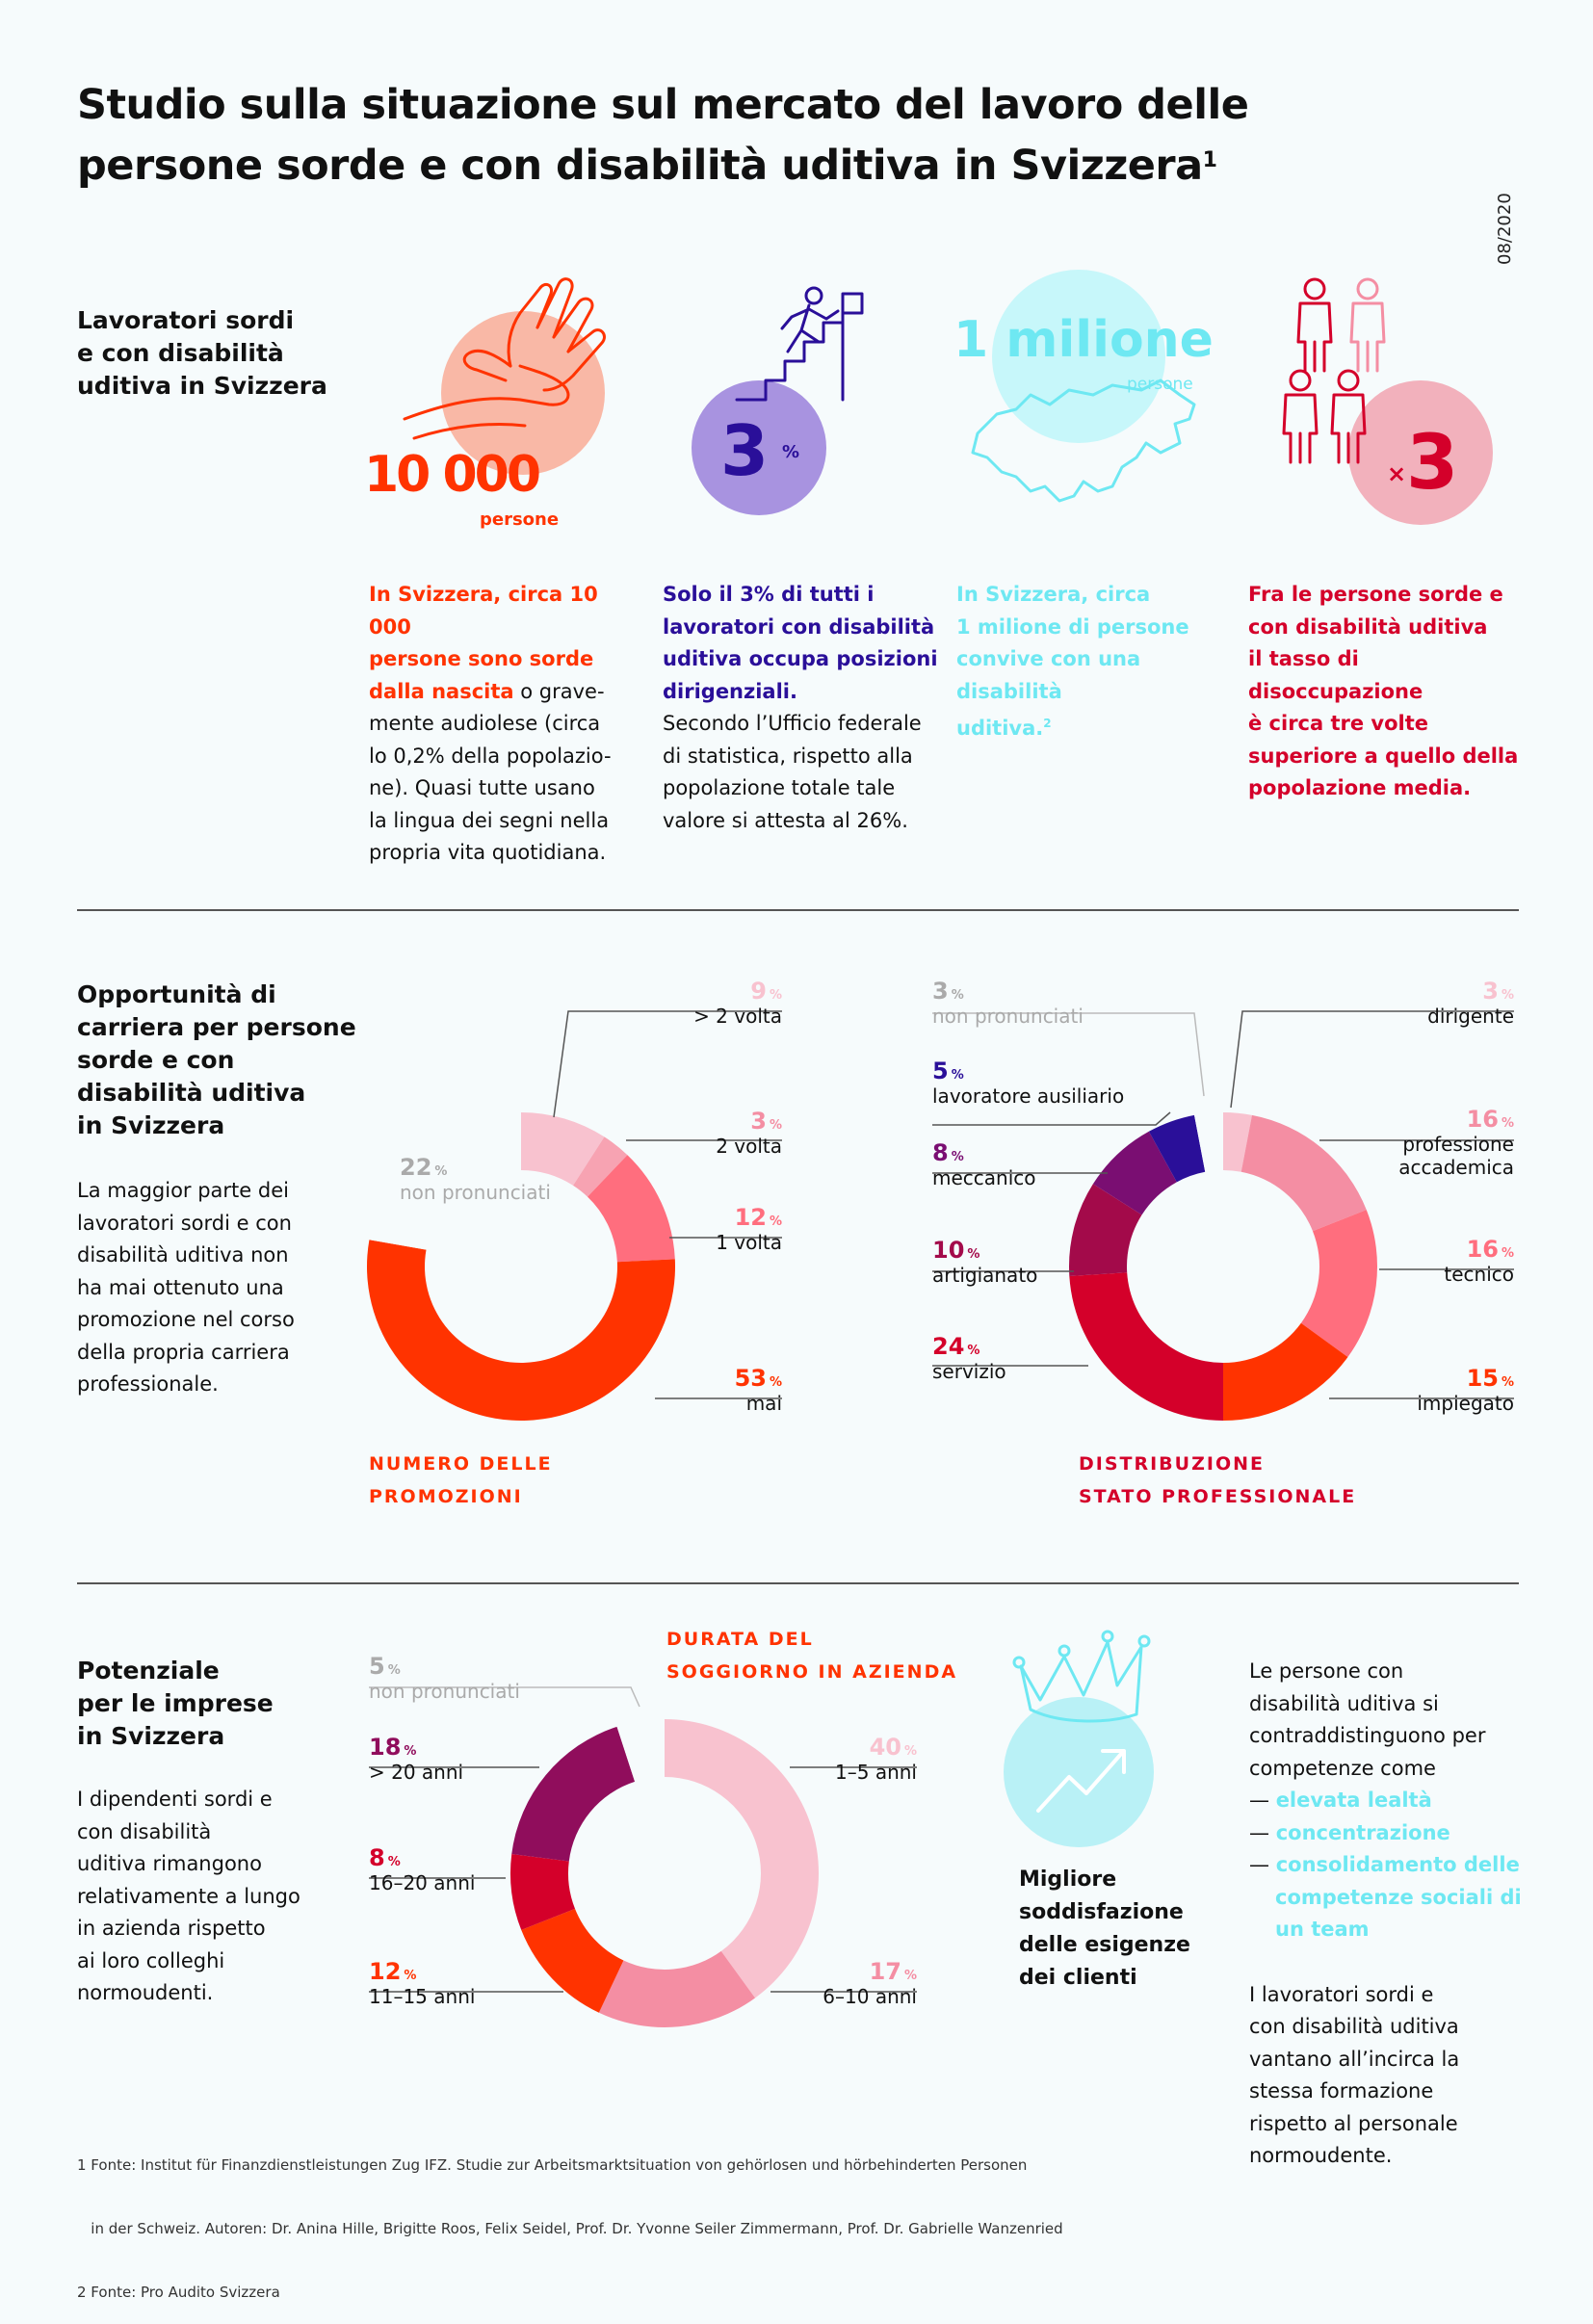 Image resolution: width=1593 pixels, height=2324 pixels. Describe the element at coordinates (1081, 1676) in the screenshot. I see `crown-icon` at that location.